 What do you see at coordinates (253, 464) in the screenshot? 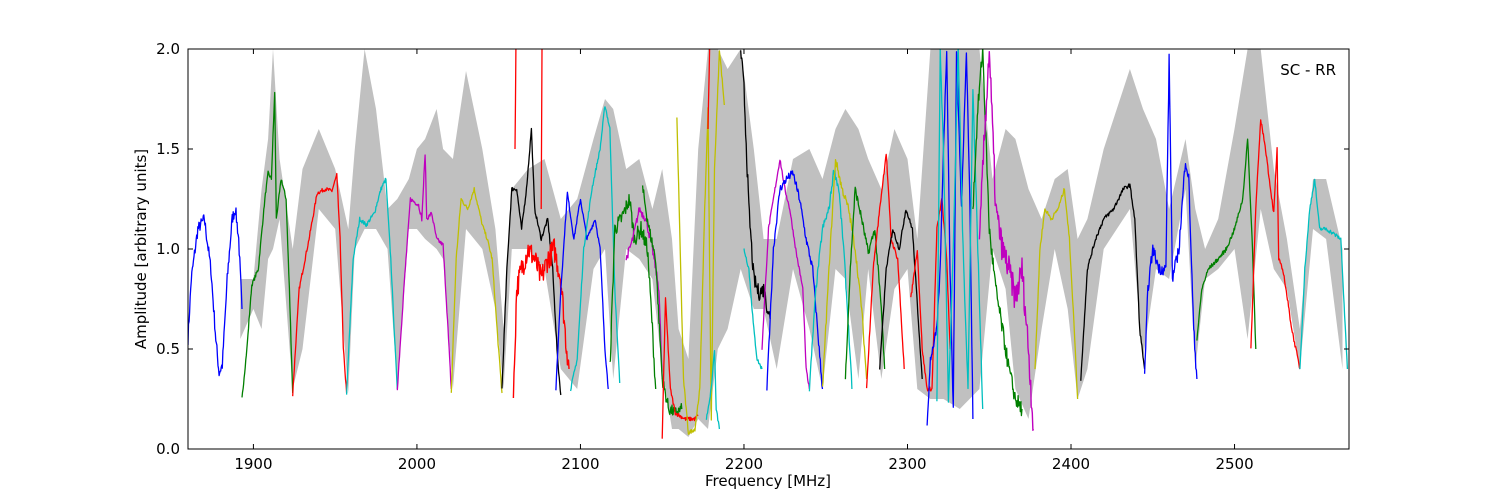
I see `x-tick-label: 1900` at bounding box center [253, 464].